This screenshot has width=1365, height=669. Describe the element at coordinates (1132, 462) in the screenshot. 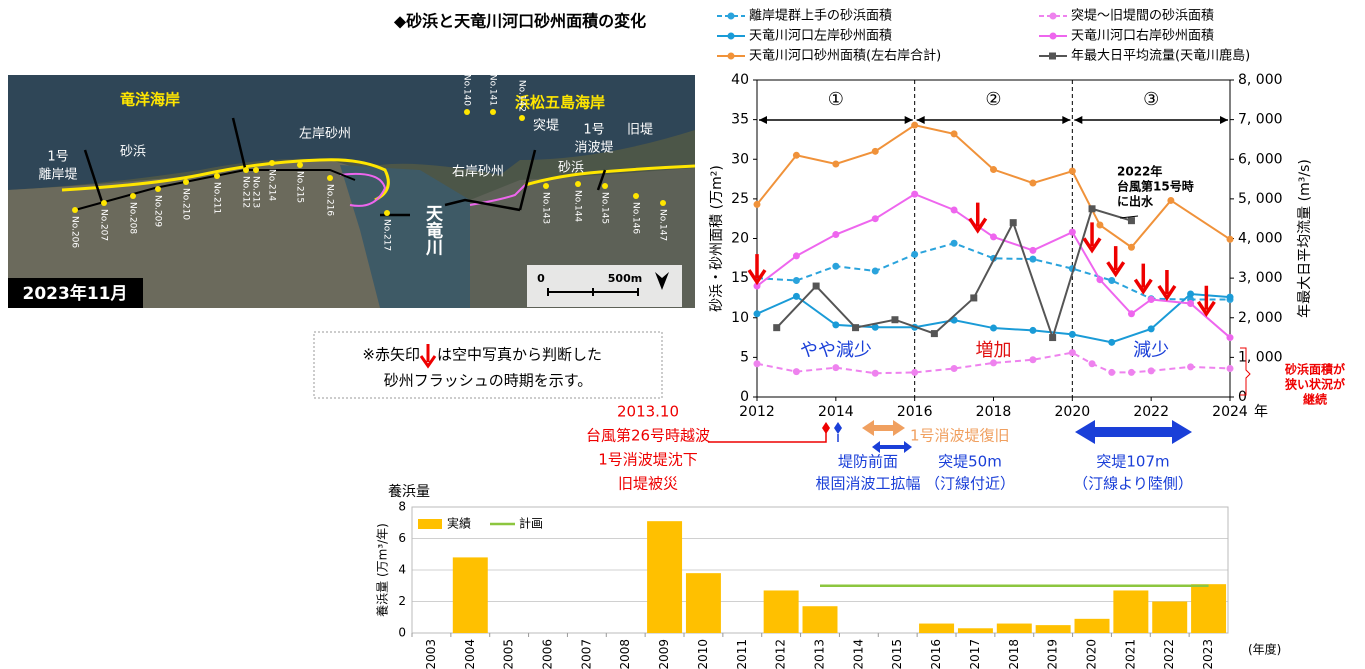

I see `event-text: 突堤107m` at that location.